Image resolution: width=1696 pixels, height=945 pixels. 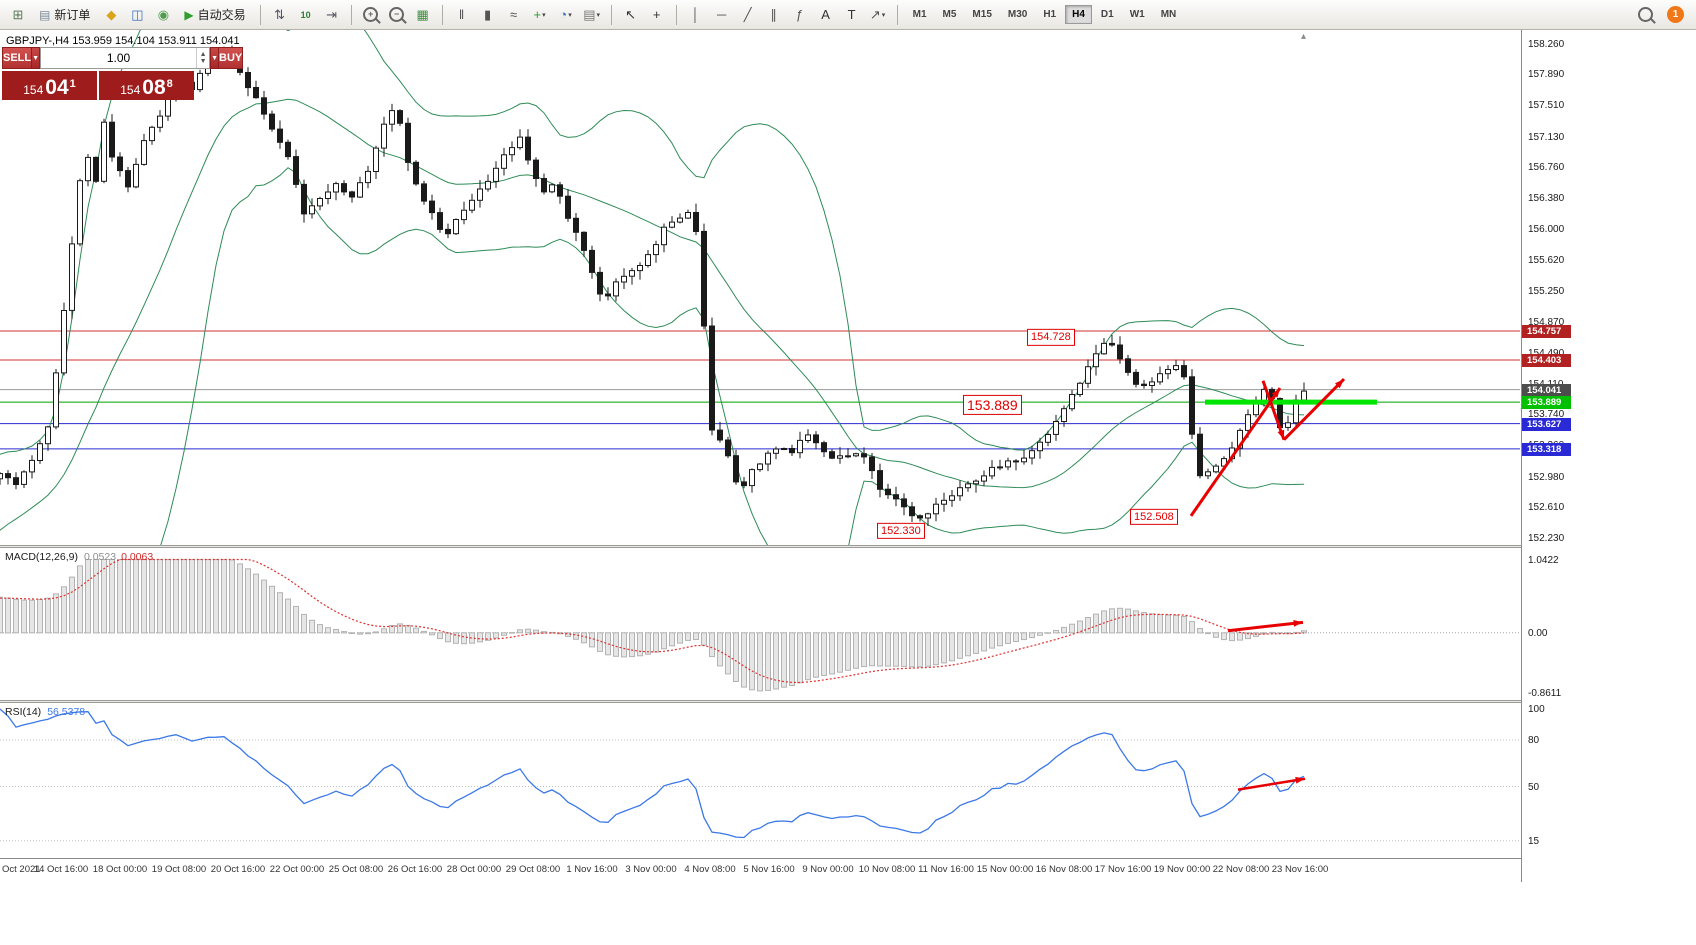 I want to click on price-axis-label: 156.380, so click(x=1546, y=198).